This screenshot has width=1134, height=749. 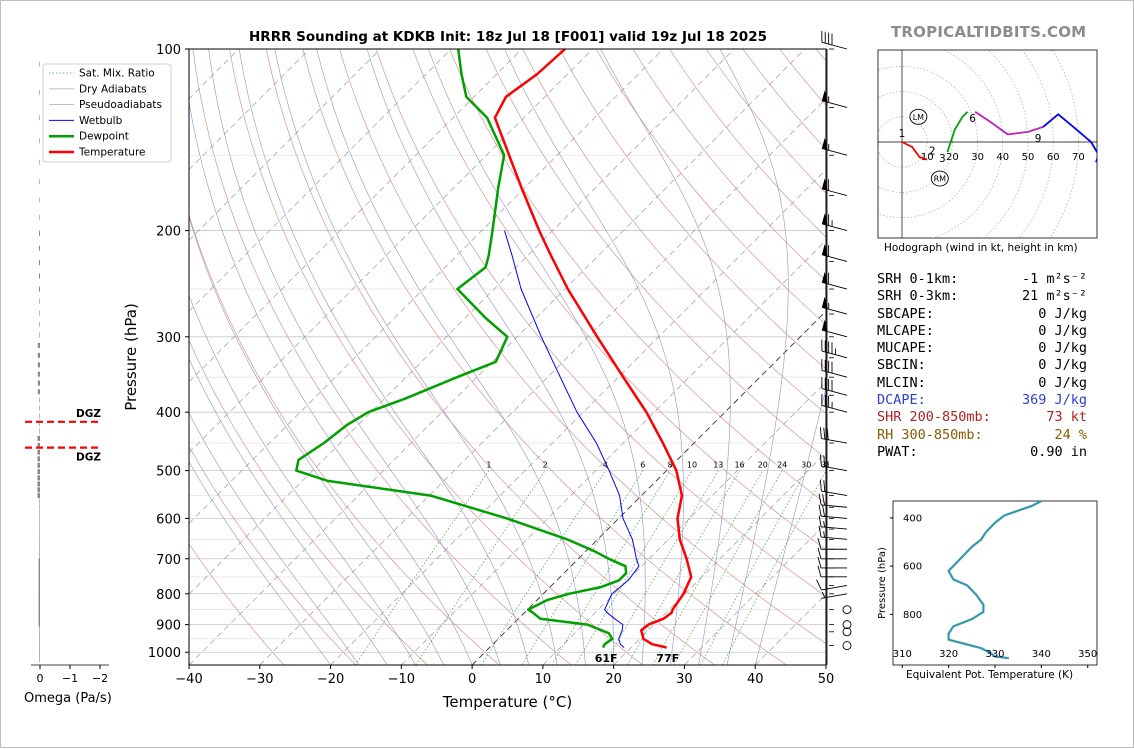 I want to click on hodograph-frame, so click(x=987, y=144).